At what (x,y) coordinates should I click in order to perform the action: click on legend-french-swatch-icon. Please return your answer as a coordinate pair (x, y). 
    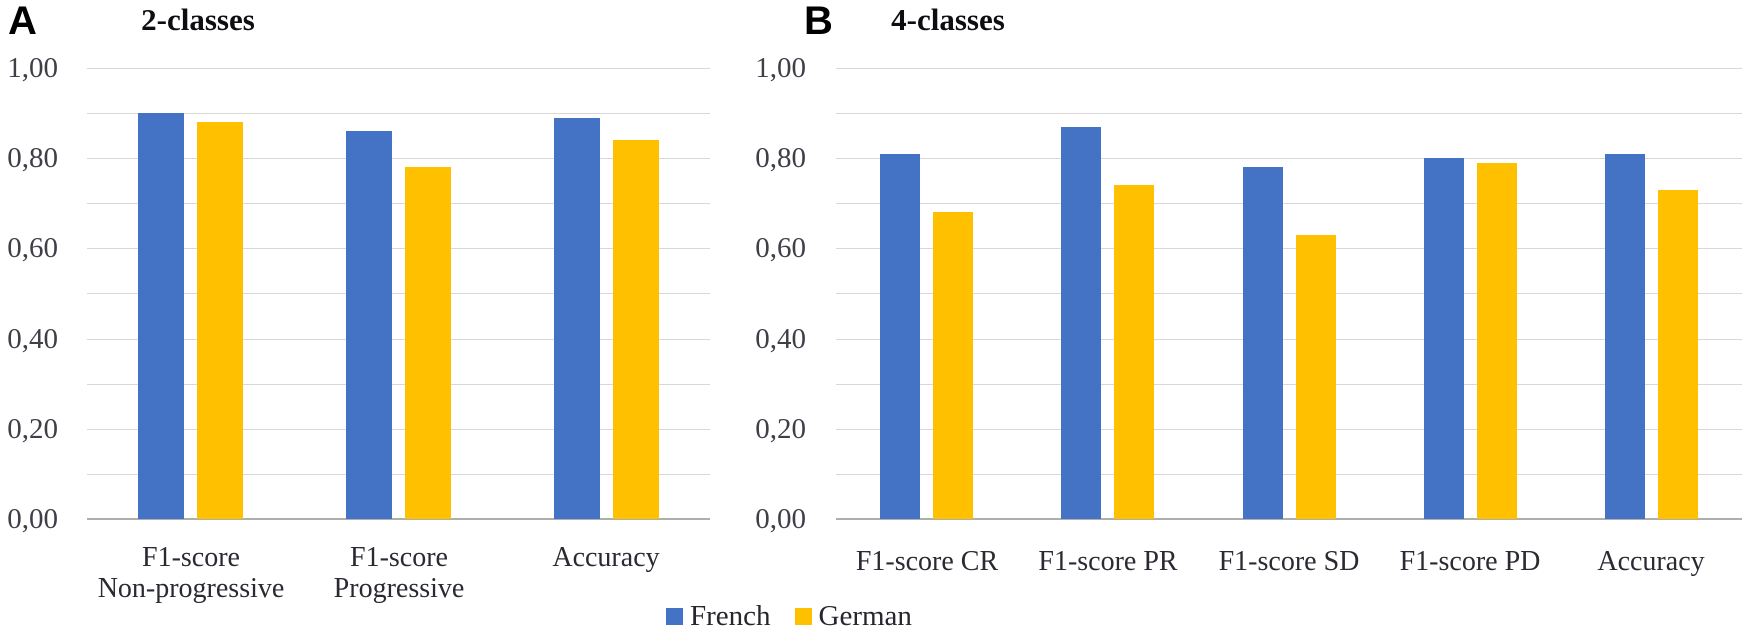
    Looking at the image, I should click on (674, 616).